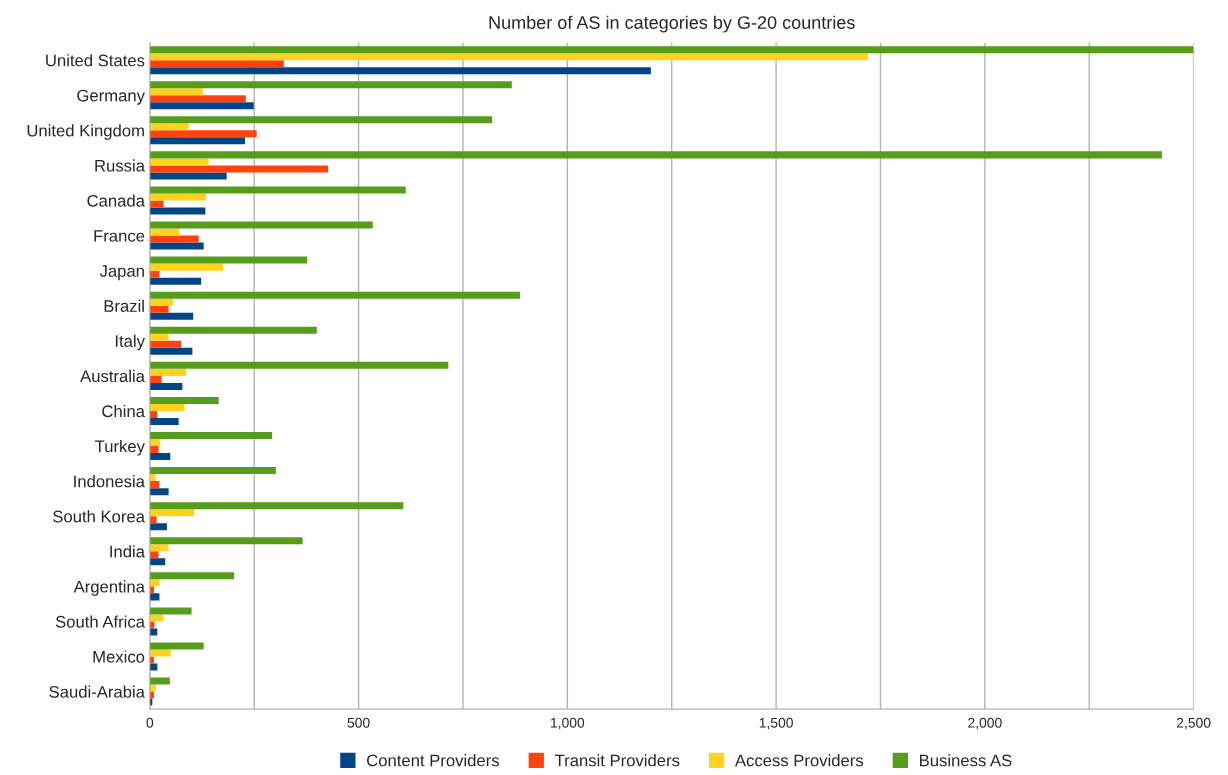 The height and width of the screenshot is (775, 1228). Describe the element at coordinates (119, 656) in the screenshot. I see `y-tick-label: Mexico` at that location.